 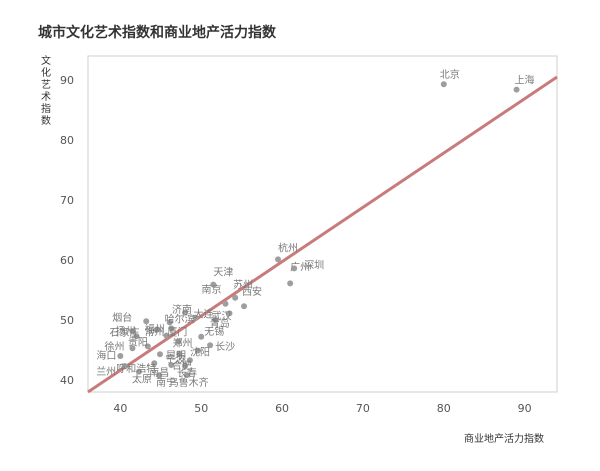 I want to click on point-label-18: 常州, so click(x=154, y=332).